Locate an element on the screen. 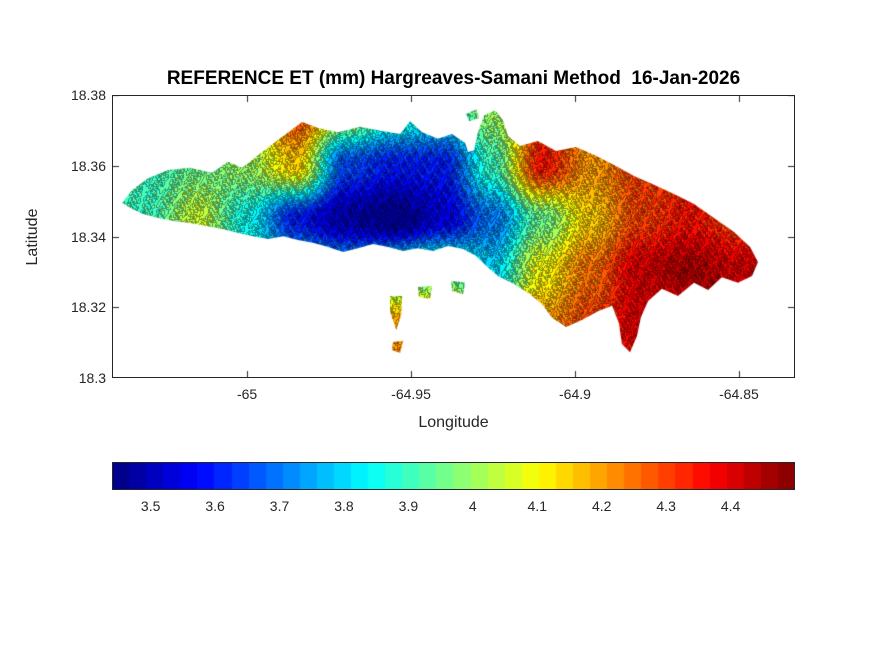  y-tick-label: 18.3 is located at coordinates (92, 378).